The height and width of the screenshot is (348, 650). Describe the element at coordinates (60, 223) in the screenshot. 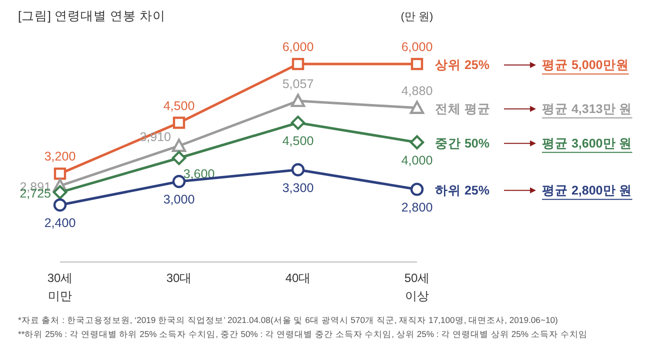

I see `data-label: 2,400` at that location.